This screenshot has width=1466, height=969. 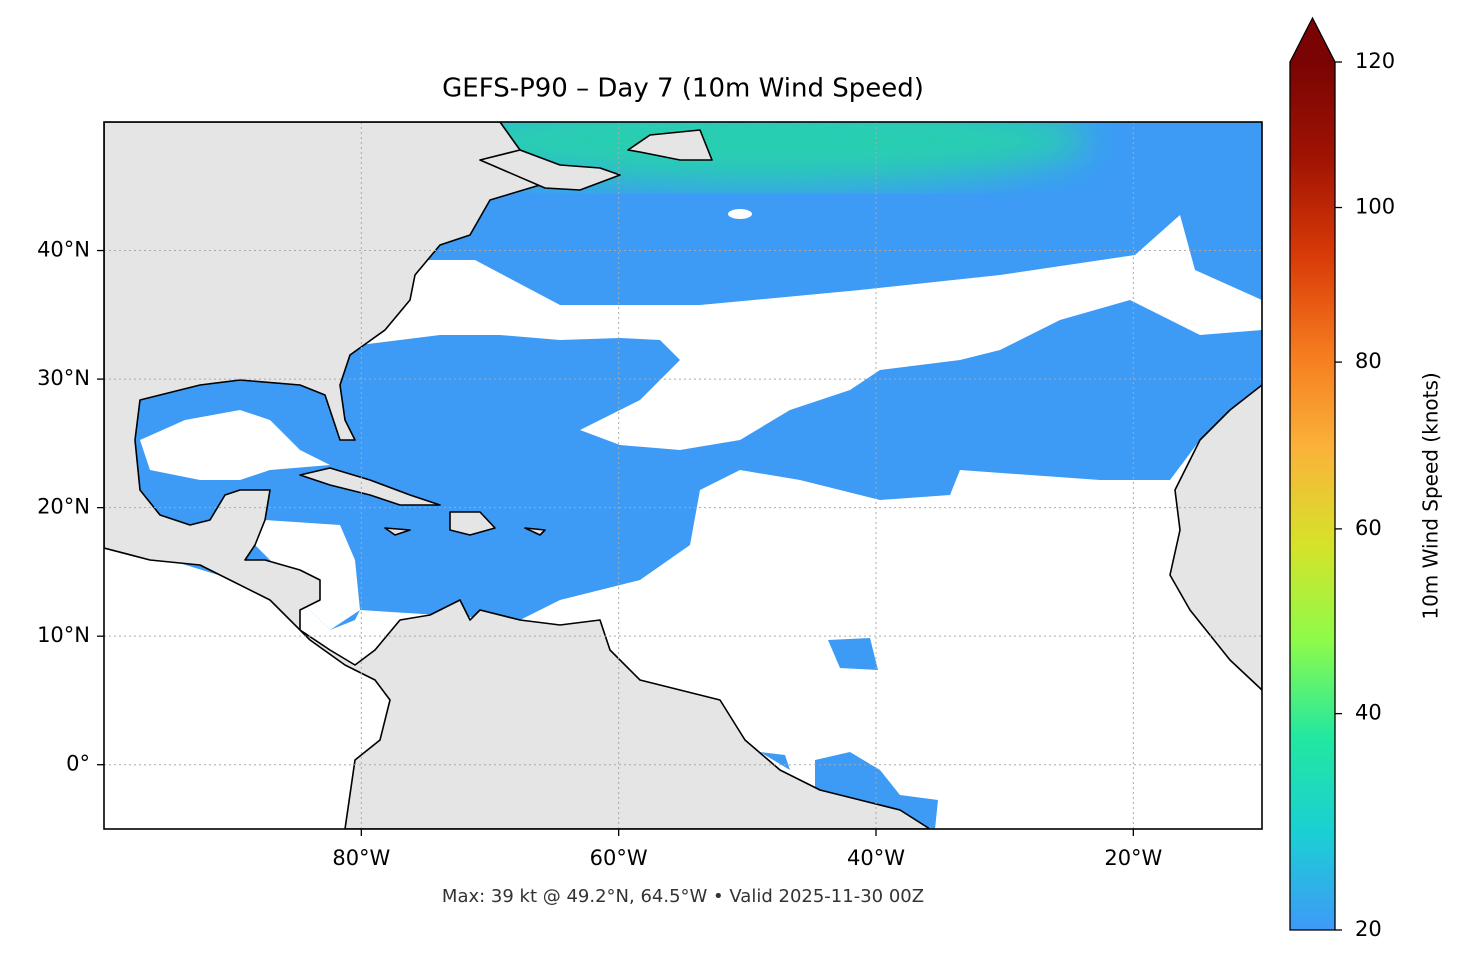 What do you see at coordinates (63, 378) in the screenshot?
I see `y-tick-label: 30°N` at bounding box center [63, 378].